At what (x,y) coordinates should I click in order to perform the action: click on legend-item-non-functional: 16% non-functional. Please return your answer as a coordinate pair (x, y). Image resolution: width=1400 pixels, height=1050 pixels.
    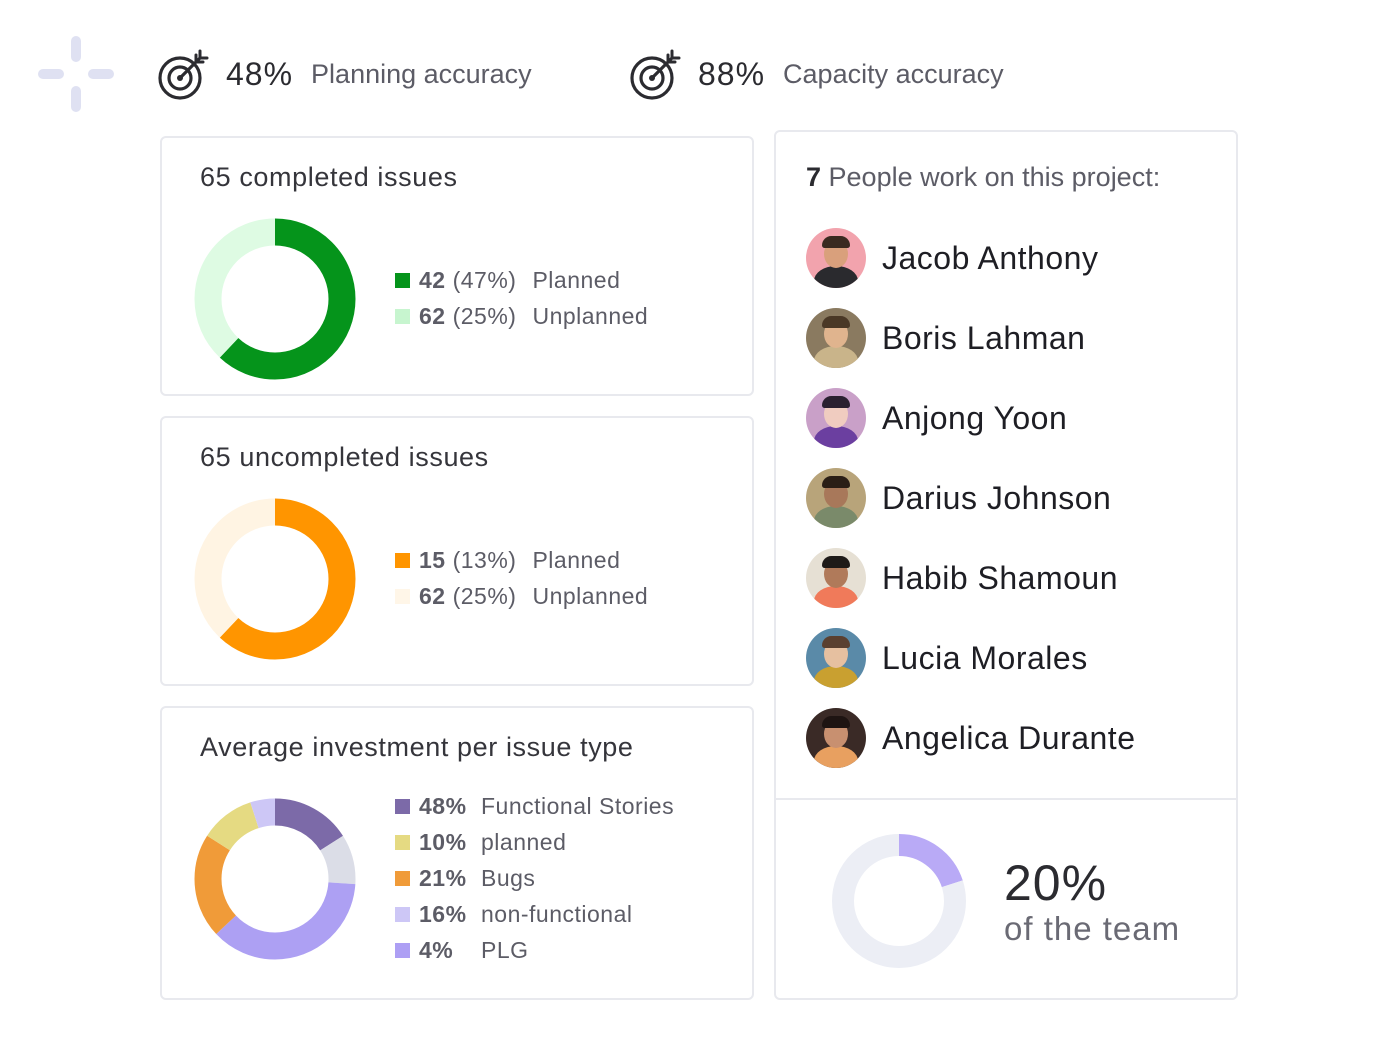
    Looking at the image, I should click on (534, 914).